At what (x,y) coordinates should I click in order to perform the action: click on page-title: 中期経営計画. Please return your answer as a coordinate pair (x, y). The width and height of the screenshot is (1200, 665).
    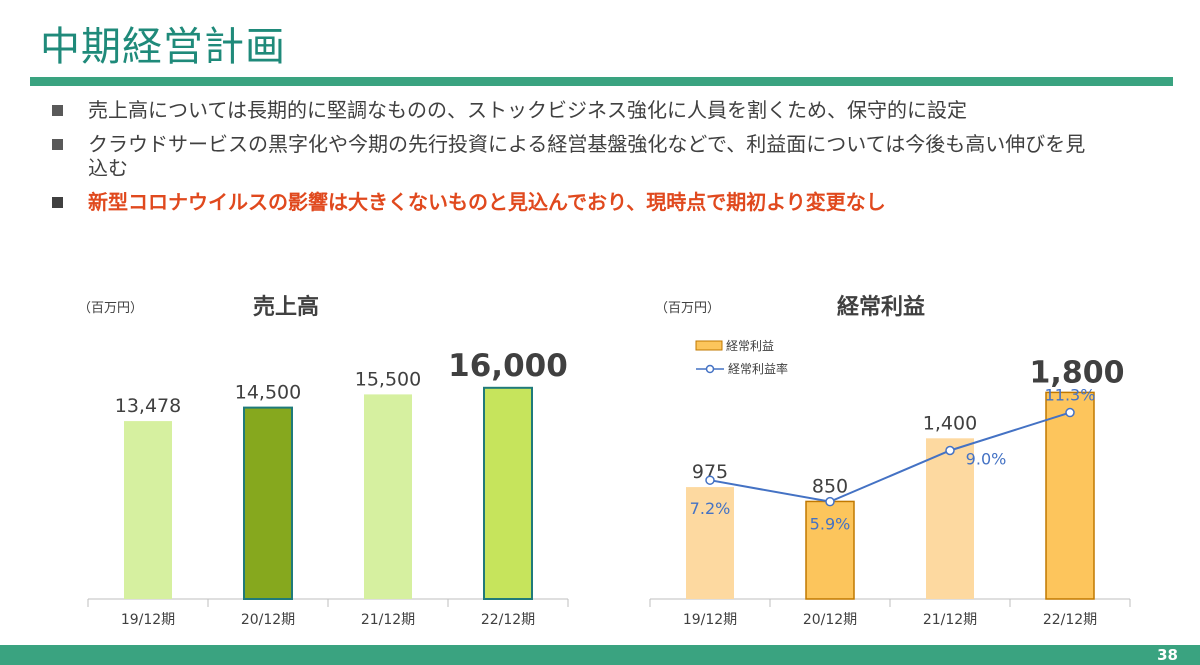
    Looking at the image, I should click on (163, 47).